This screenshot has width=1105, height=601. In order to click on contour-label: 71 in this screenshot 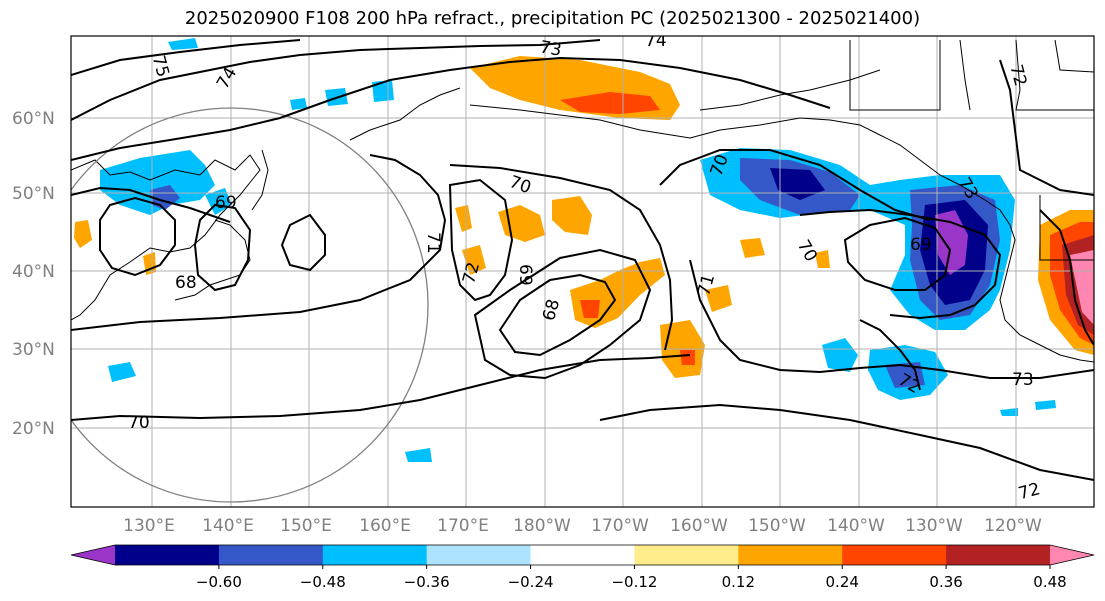, I will do `click(433, 243)`.